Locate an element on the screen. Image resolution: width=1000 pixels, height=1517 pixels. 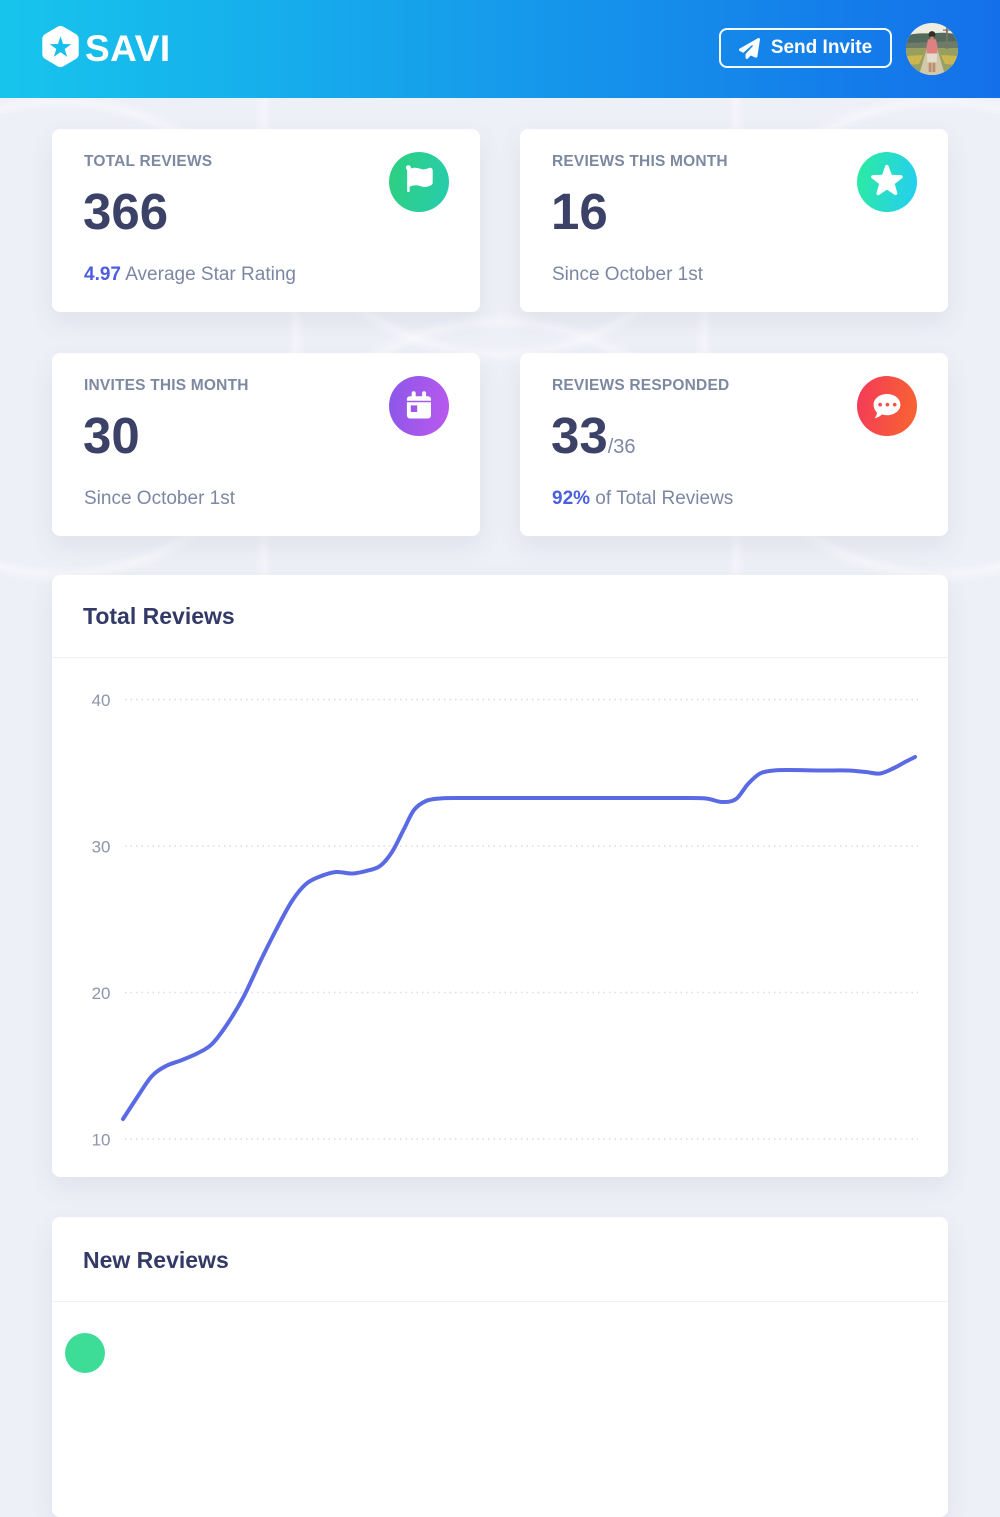
svg-text: 40 is located at coordinates (101, 700).